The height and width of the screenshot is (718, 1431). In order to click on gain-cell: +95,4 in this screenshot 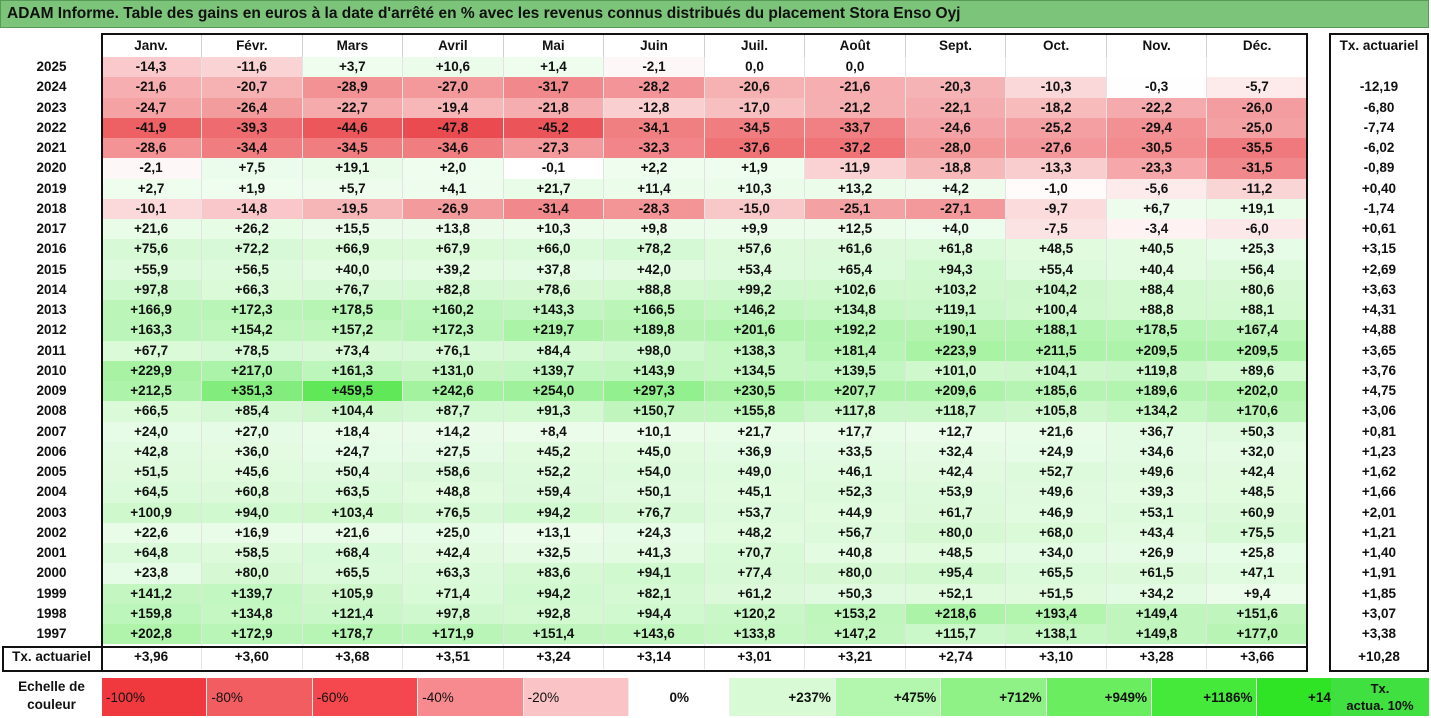, I will do `click(956, 573)`.